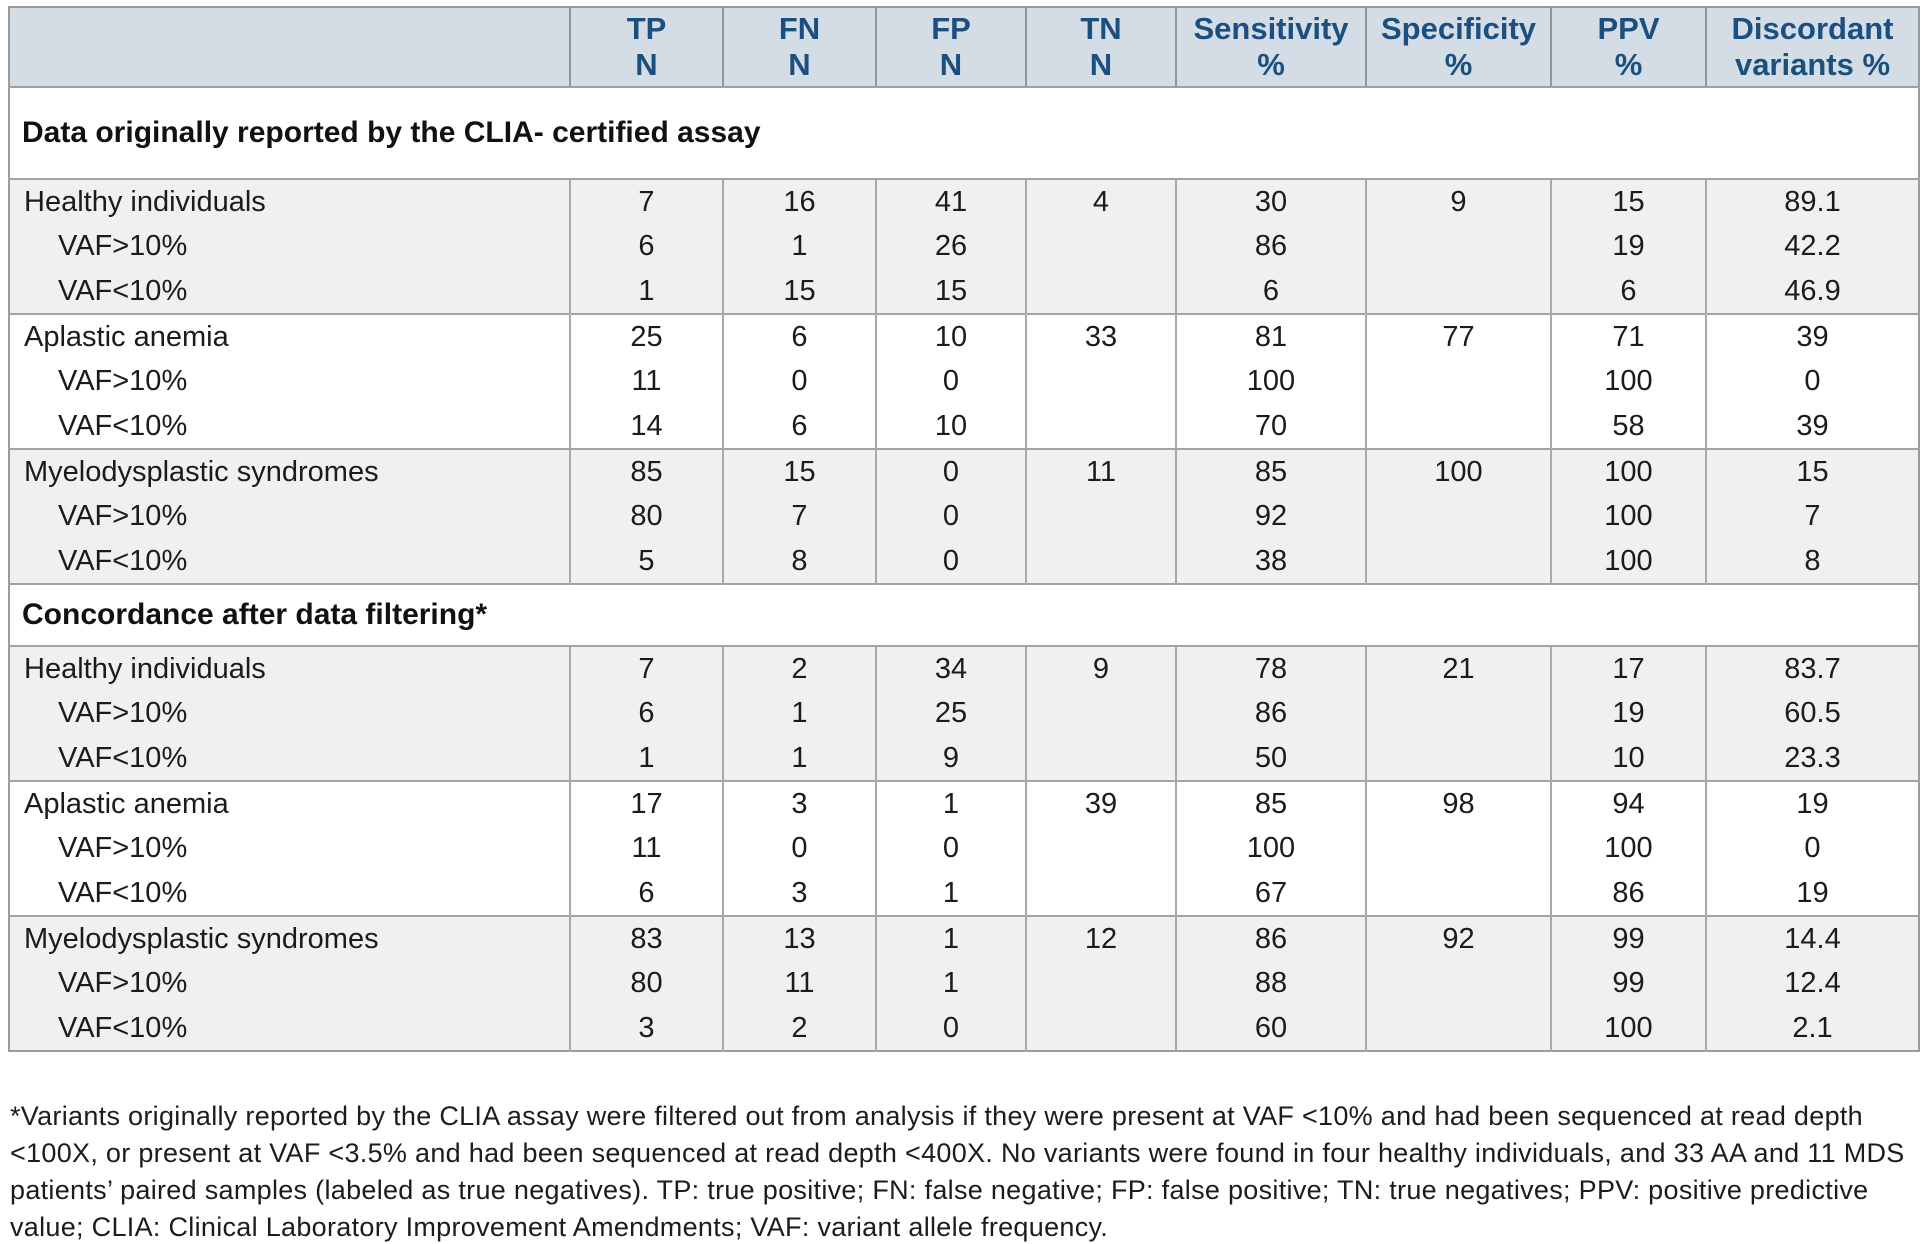 The width and height of the screenshot is (1926, 1244). I want to click on row-label: Healthy individuals, so click(289, 668).